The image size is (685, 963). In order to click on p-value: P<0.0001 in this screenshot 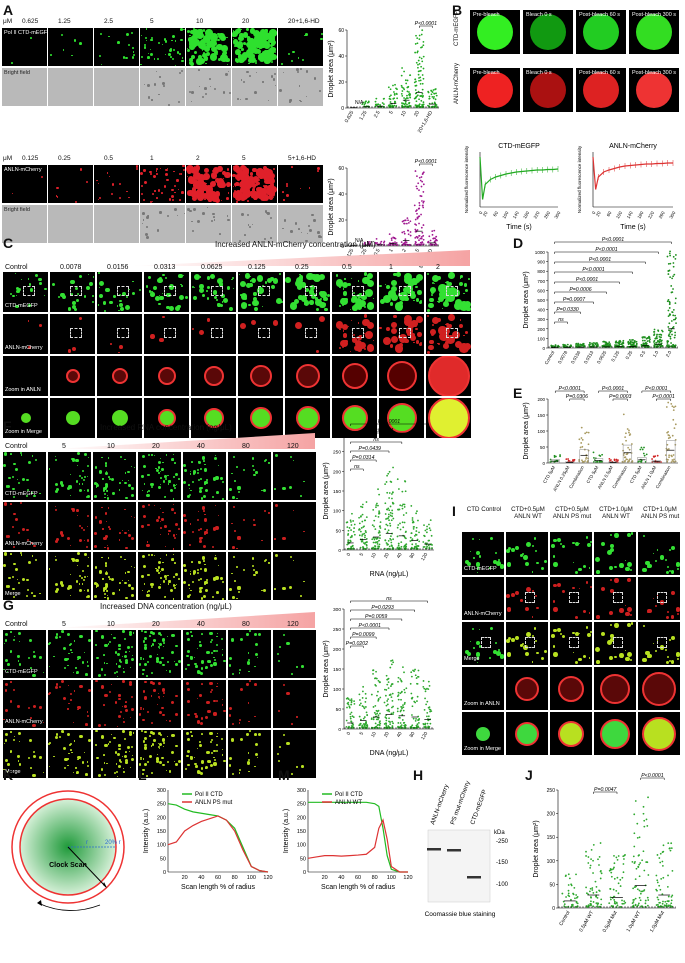, I will do `click(426, 162)`.